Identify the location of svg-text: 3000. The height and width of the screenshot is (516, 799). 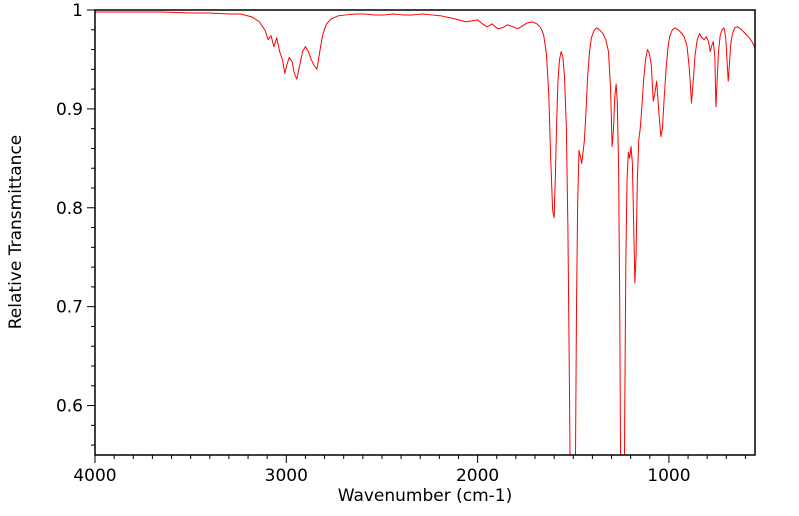
(286, 476).